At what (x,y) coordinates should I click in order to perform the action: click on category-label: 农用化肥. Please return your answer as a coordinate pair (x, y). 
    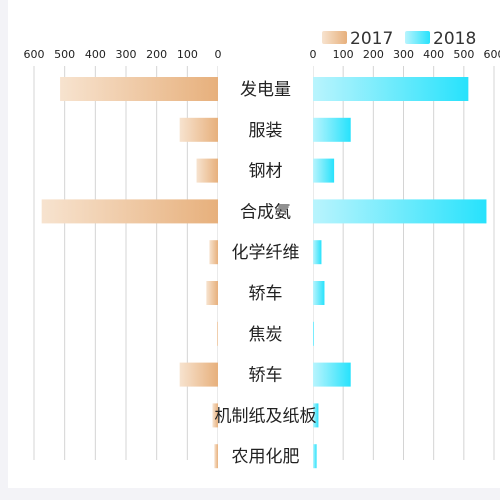
    Looking at the image, I should click on (266, 457).